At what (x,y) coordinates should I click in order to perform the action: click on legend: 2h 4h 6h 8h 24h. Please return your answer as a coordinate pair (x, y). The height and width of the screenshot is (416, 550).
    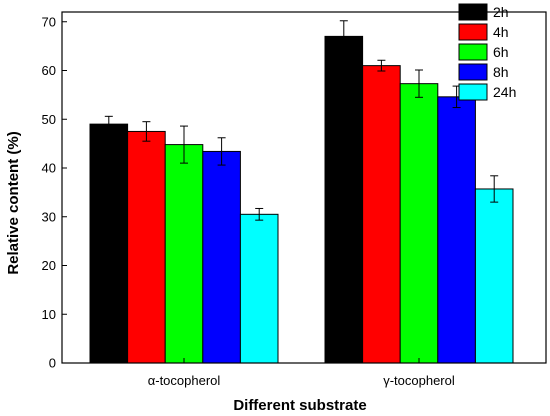
    Looking at the image, I should click on (487, 52).